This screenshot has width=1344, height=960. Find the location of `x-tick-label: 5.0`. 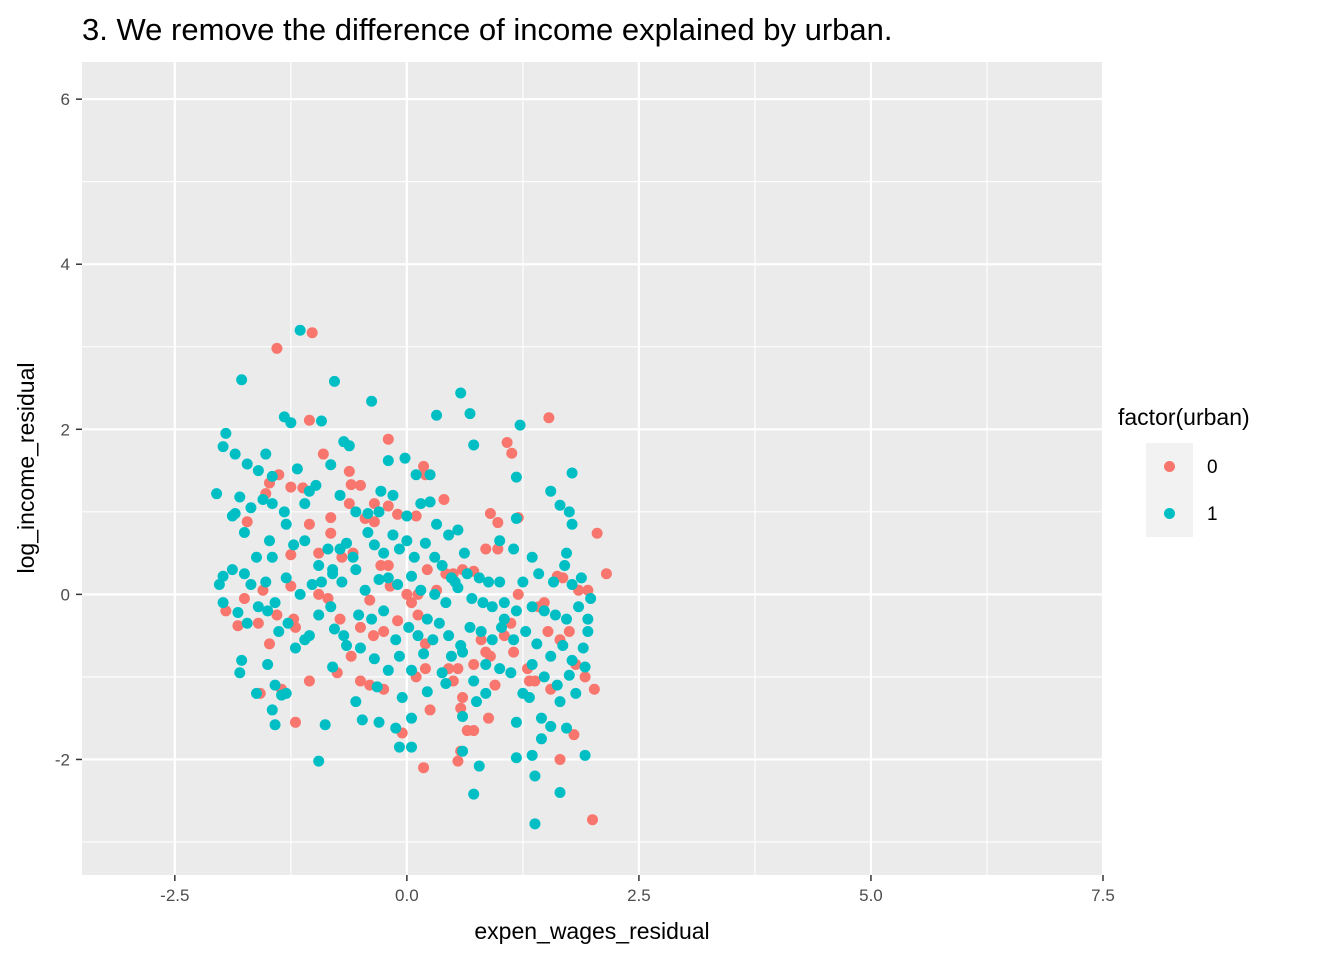

x-tick-label: 5.0 is located at coordinates (871, 895).